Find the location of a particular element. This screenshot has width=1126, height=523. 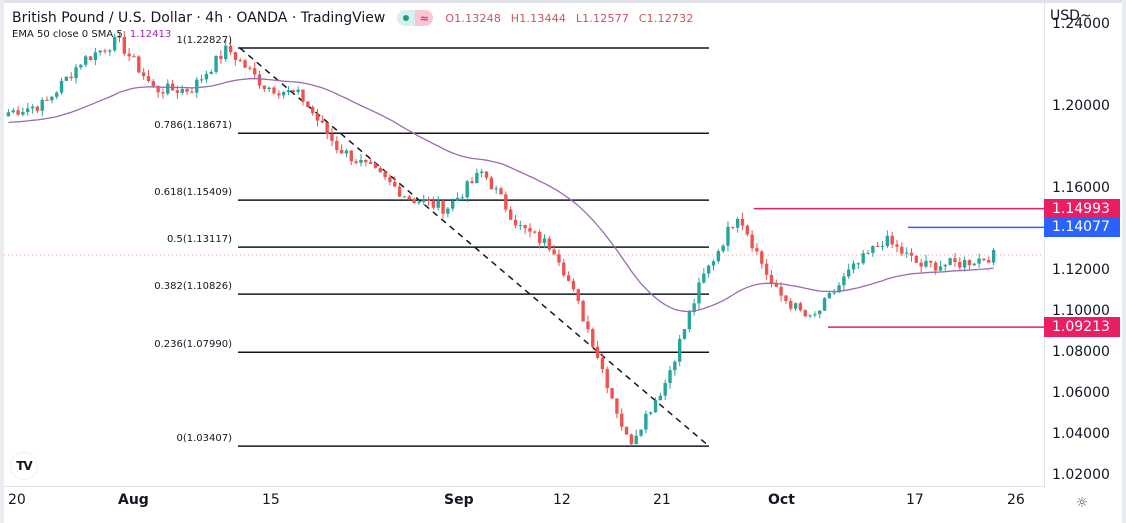

price-tick: 1.06000 is located at coordinates (1081, 393).